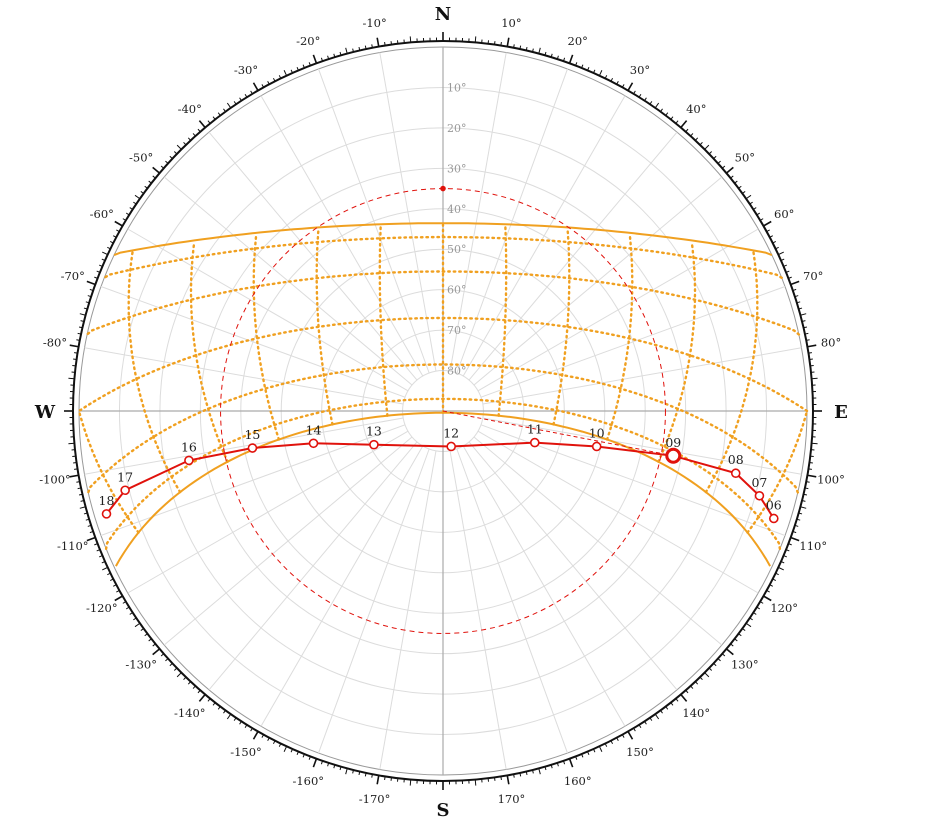 This screenshot has width=942, height=821. Describe the element at coordinates (736, 459) in the screenshot. I see `hour-label: 08` at that location.